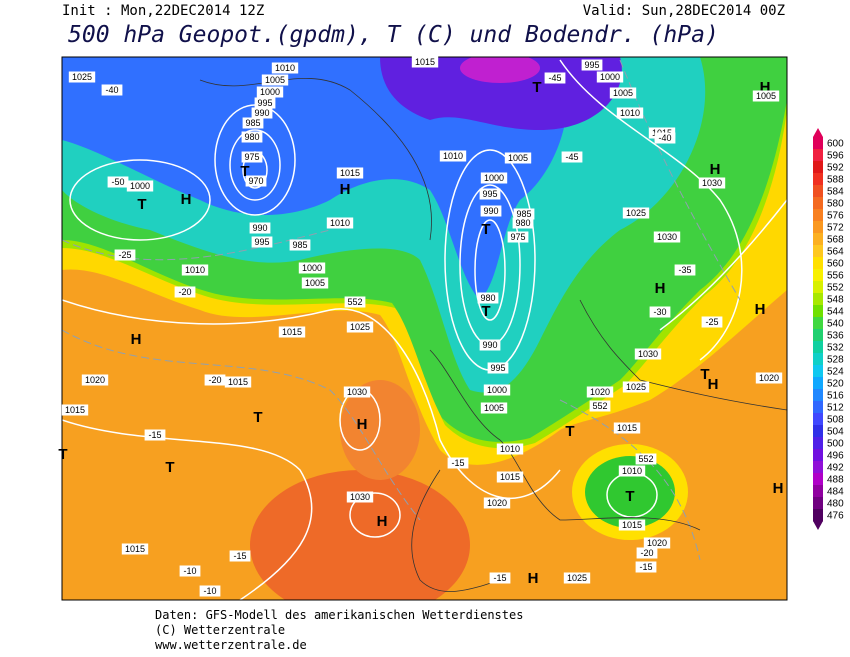 Image resolution: width=850 pixels, height=657 pixels. Describe the element at coordinates (835, 192) in the screenshot. I see `colorbar-label: 584` at that location.